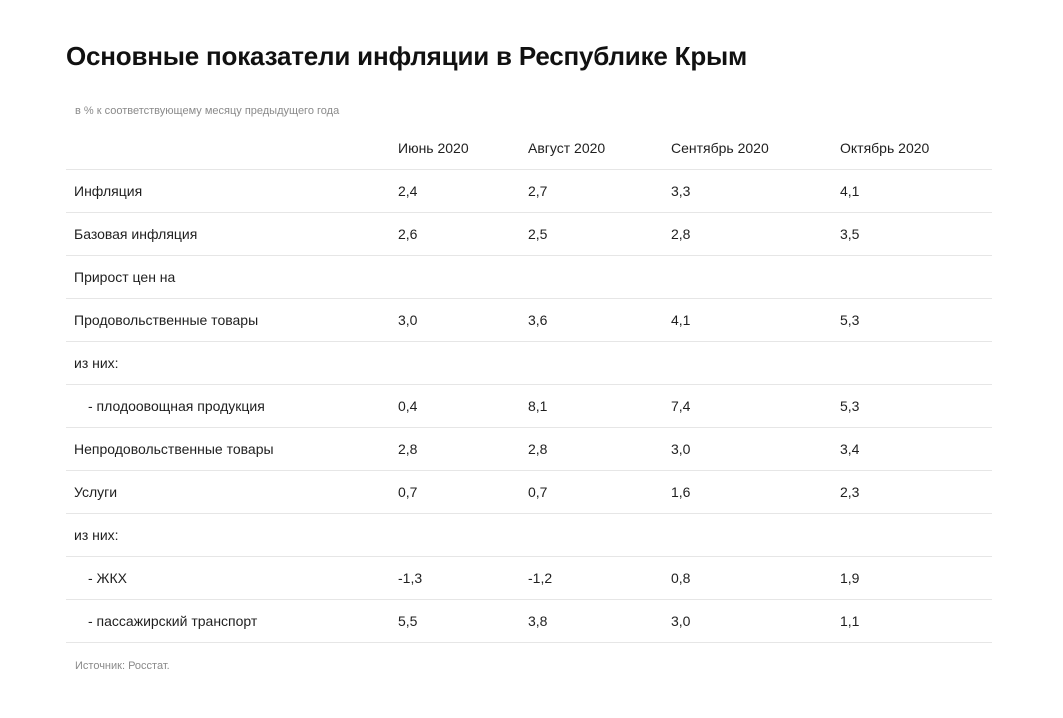 Image resolution: width=1063 pixels, height=718 pixels. What do you see at coordinates (538, 234) in the screenshot?
I see `table-cell: 2,5` at bounding box center [538, 234].